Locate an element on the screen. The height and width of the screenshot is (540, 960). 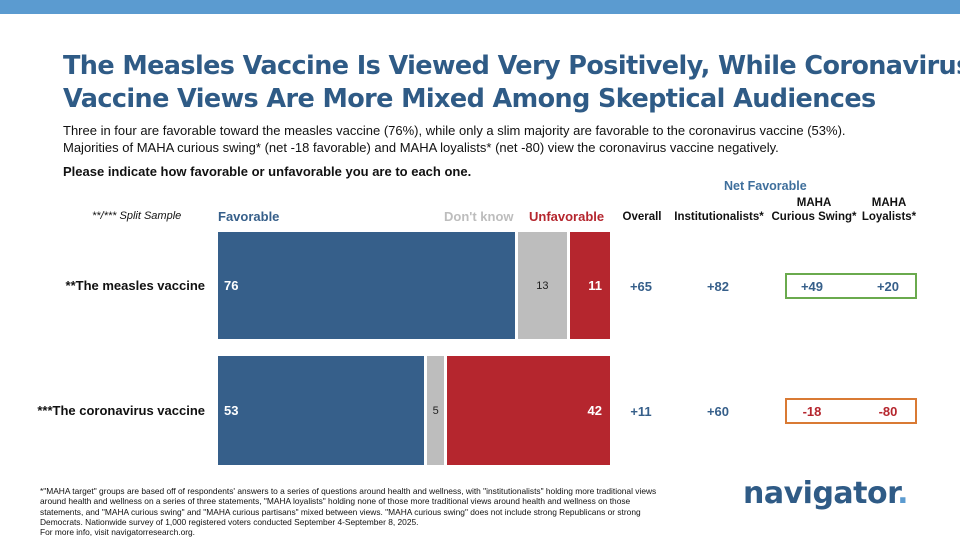
legend-favorable: Favorable is located at coordinates (249, 216).